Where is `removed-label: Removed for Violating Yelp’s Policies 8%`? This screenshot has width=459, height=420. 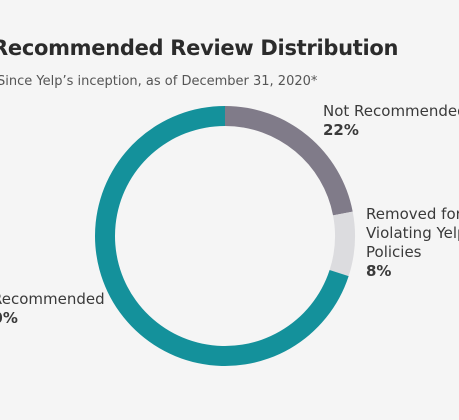
removed-label: Removed for Violating Yelp’s Policies 8% is located at coordinates (412, 243).